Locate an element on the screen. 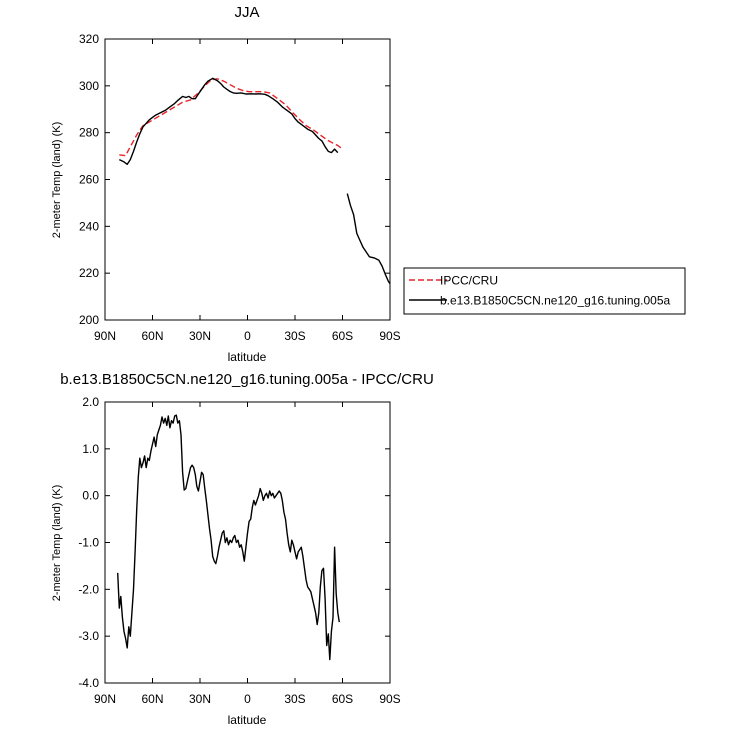 The width and height of the screenshot is (733, 733). top-x-tick-label: 30S is located at coordinates (294, 336).